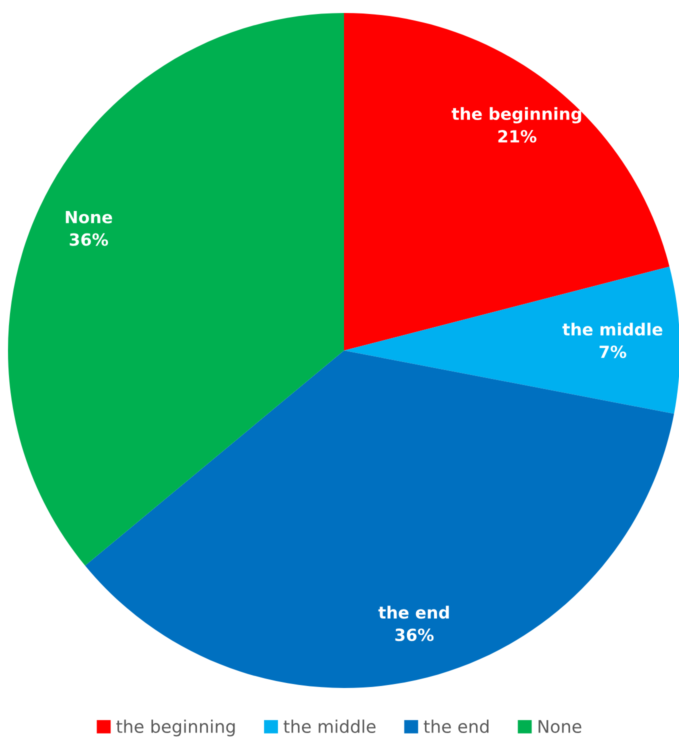 Image resolution: width=679 pixels, height=752 pixels. I want to click on data-label: 21%, so click(517, 136).